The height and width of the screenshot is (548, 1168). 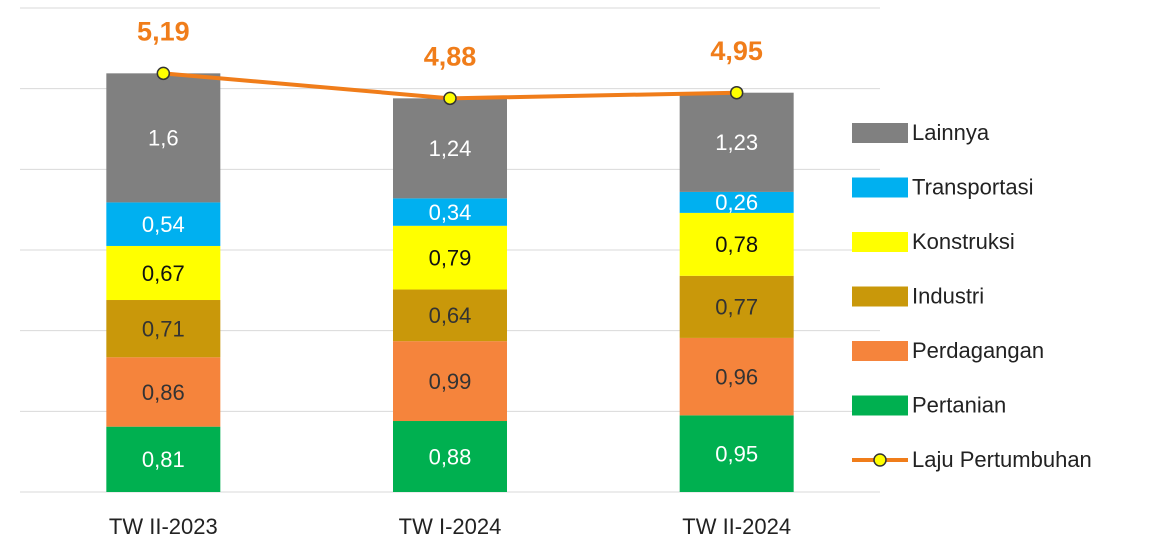 I want to click on line-value-label: 4,95, so click(x=736, y=51).